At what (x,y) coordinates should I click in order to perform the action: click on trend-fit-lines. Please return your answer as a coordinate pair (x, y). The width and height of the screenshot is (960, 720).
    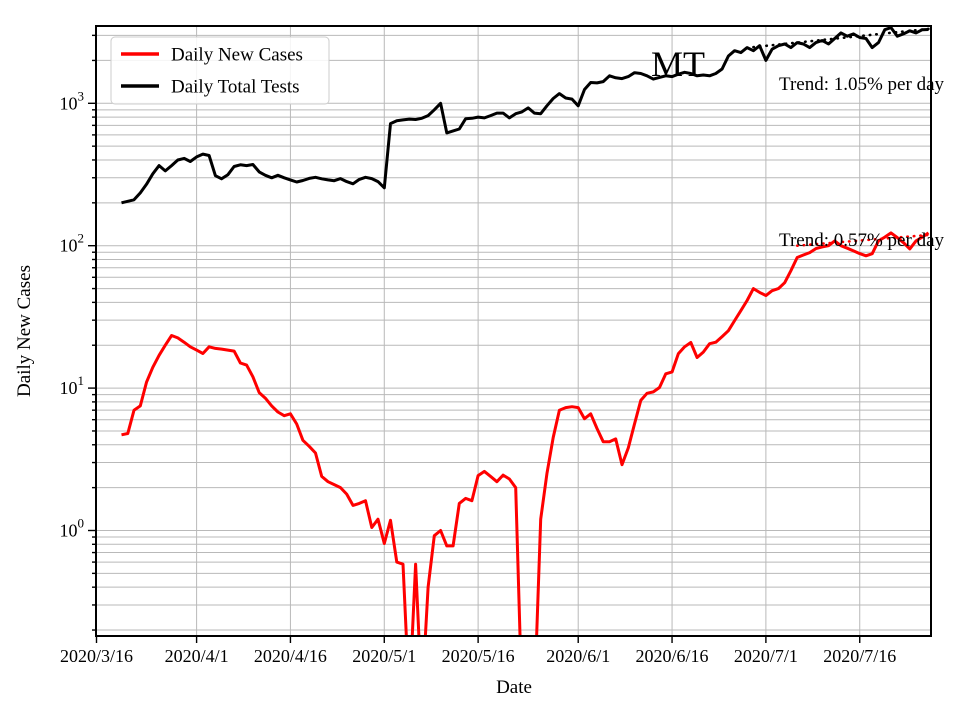
    Looking at the image, I should click on (841, 137).